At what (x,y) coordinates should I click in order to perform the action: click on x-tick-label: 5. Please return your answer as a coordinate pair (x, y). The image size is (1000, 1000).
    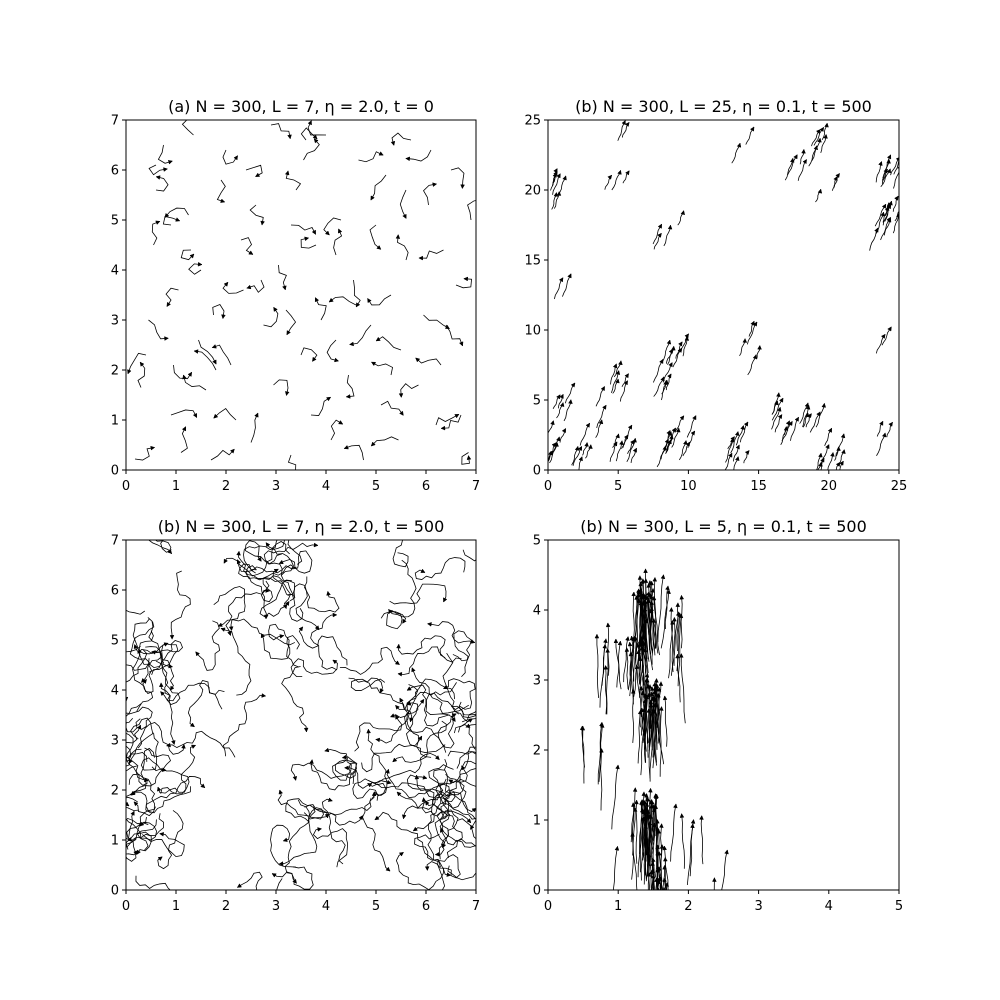
    Looking at the image, I should click on (618, 486).